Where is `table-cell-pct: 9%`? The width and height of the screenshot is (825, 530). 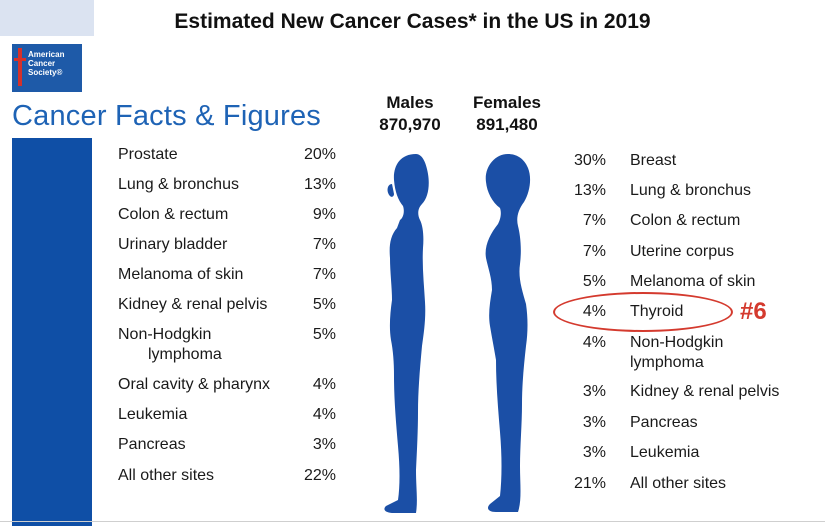
table-cell-pct: 9% is located at coordinates (324, 214).